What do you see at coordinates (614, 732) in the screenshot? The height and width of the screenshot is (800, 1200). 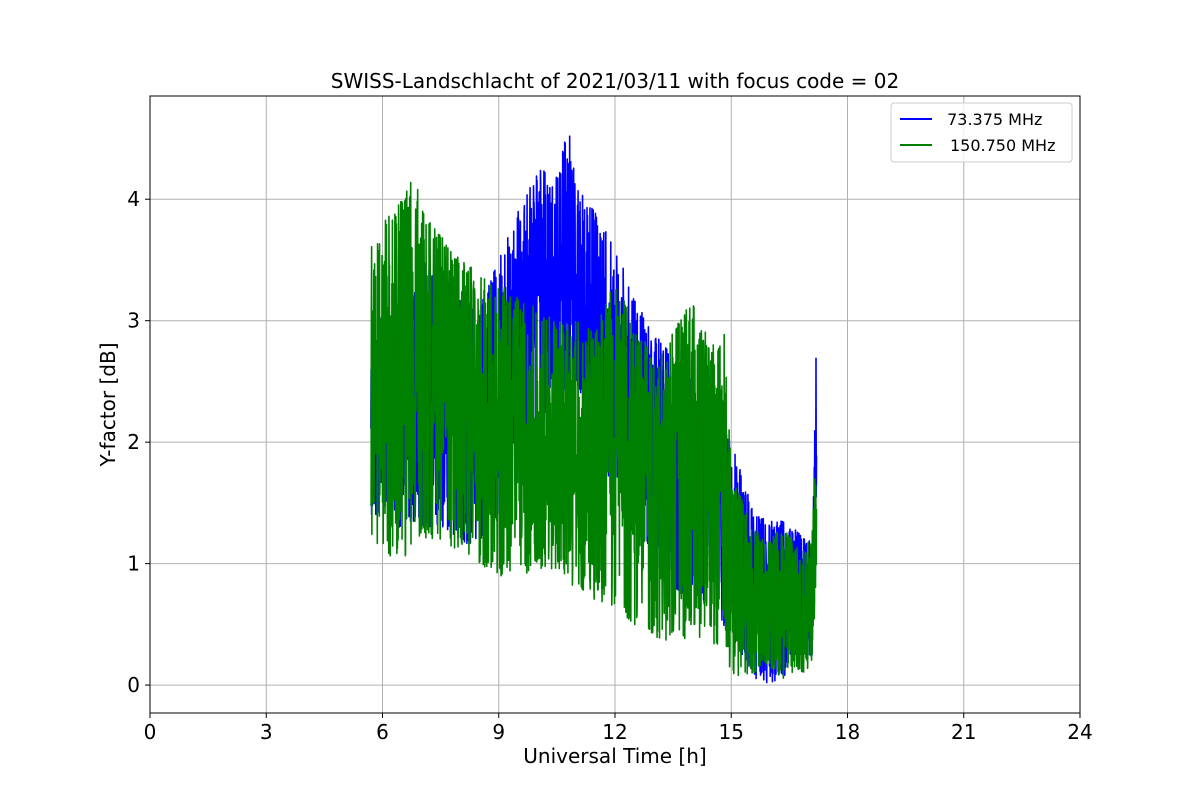 I see `x-tick-label: 12` at bounding box center [614, 732].